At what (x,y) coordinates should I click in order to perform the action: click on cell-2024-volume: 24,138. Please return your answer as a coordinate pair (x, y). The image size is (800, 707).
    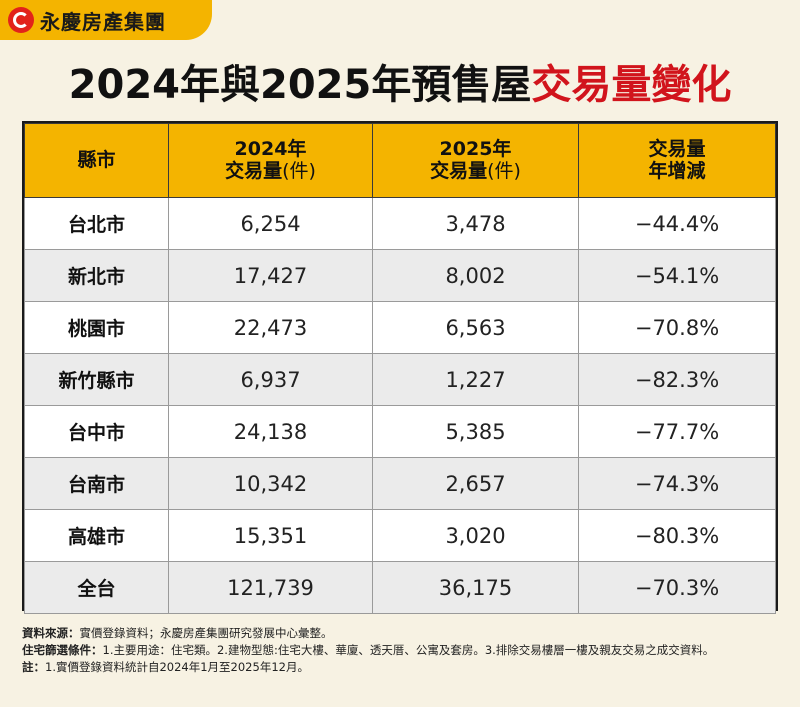
    Looking at the image, I should click on (270, 431).